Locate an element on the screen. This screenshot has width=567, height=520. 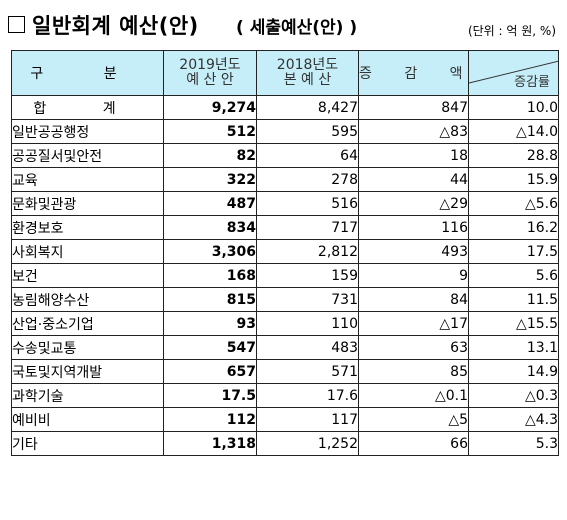
cell-category: 합 계 is located at coordinates (87, 107).